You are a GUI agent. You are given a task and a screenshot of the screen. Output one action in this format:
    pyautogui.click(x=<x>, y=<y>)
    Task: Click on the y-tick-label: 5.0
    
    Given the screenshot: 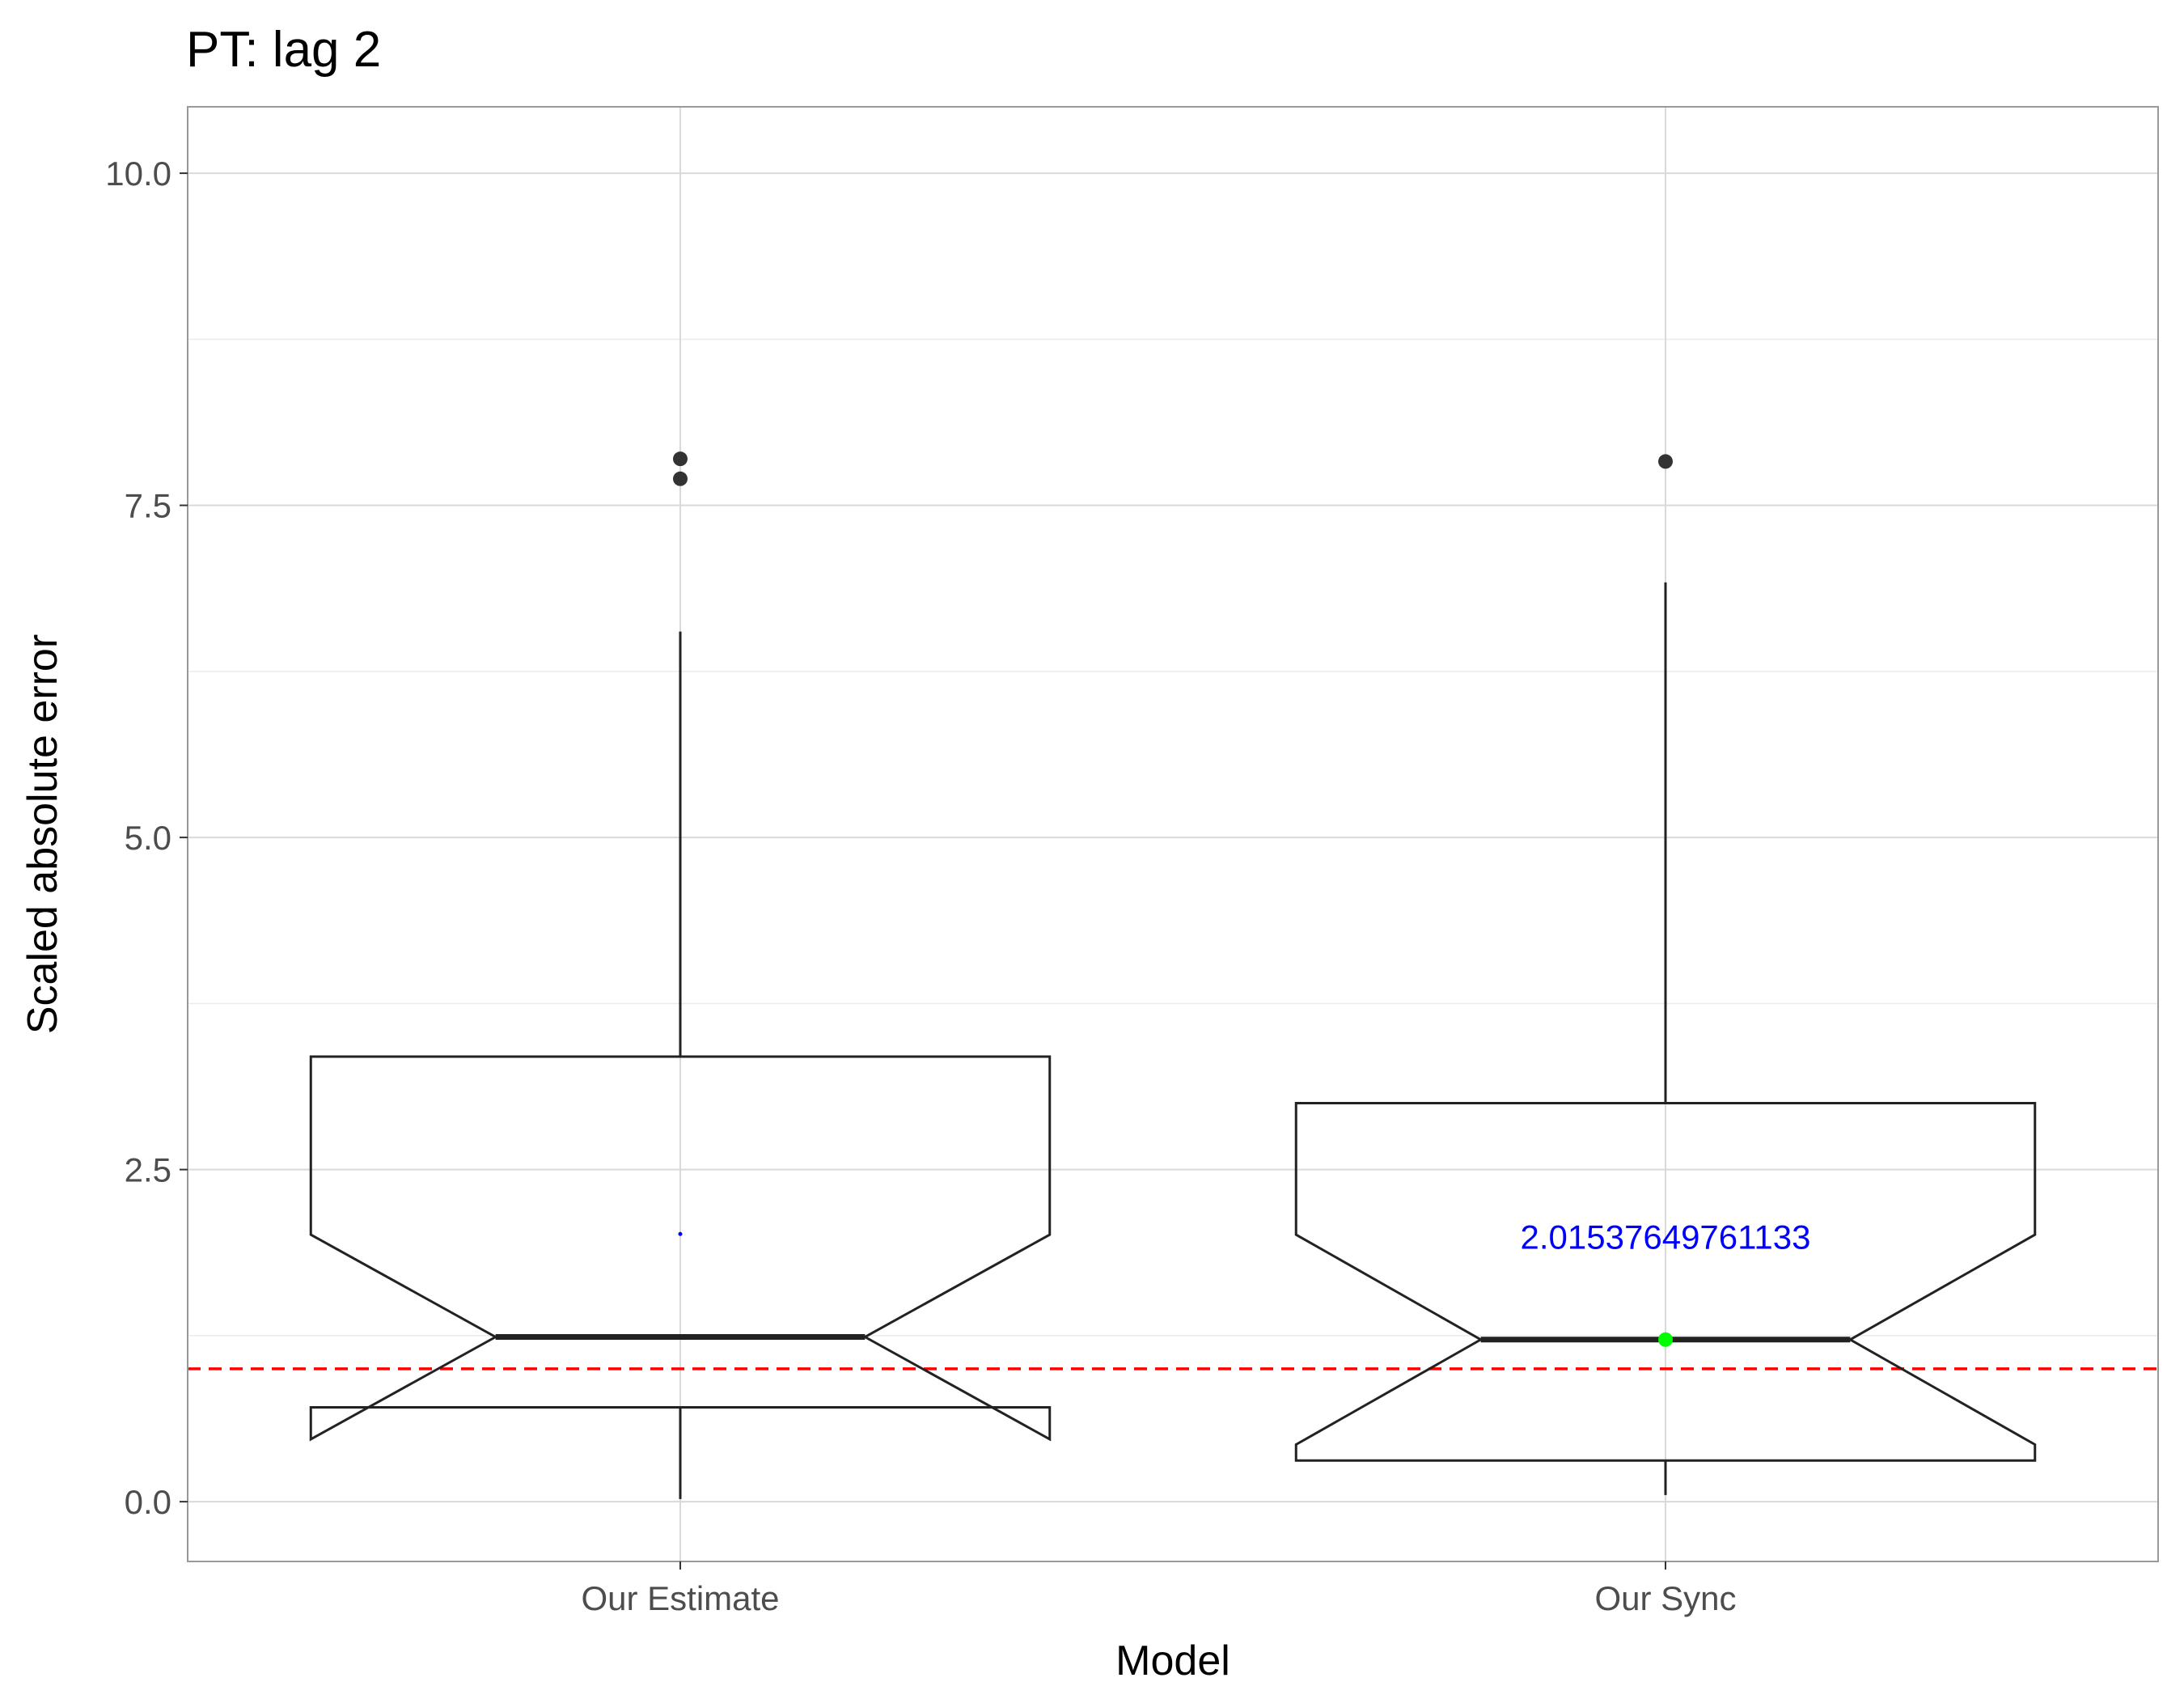 What is the action you would take?
    pyautogui.click(x=148, y=838)
    